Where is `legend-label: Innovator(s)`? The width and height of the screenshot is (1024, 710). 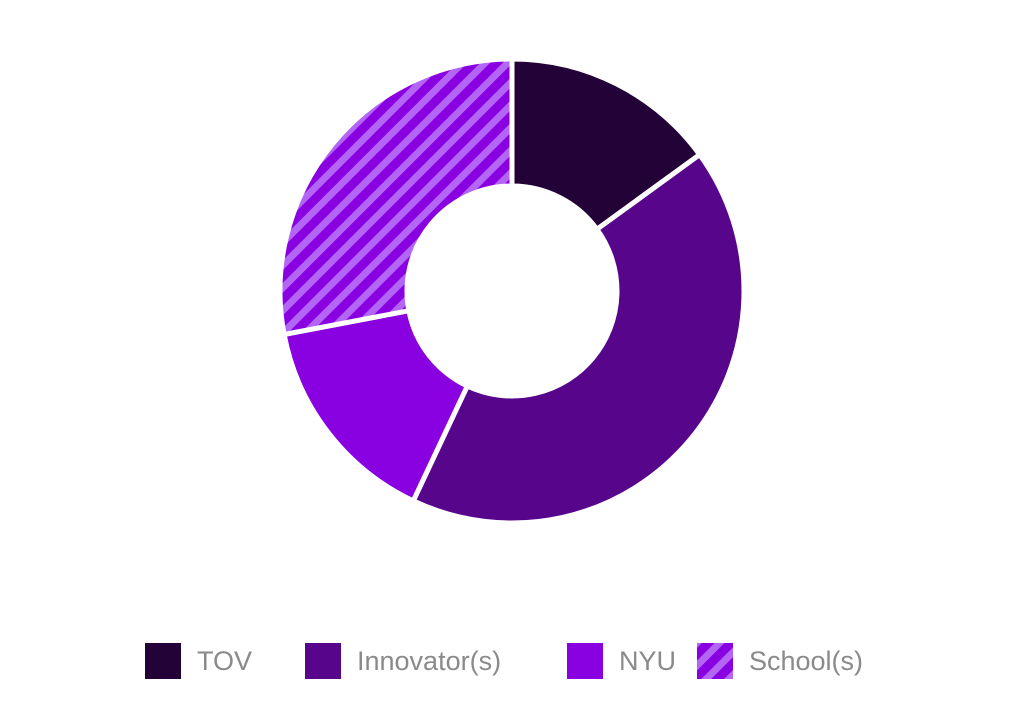
legend-label: Innovator(s) is located at coordinates (429, 661).